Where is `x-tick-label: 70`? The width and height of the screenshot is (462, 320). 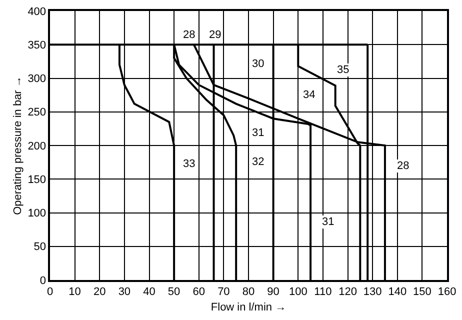
x-tick-label: 70 is located at coordinates (224, 292).